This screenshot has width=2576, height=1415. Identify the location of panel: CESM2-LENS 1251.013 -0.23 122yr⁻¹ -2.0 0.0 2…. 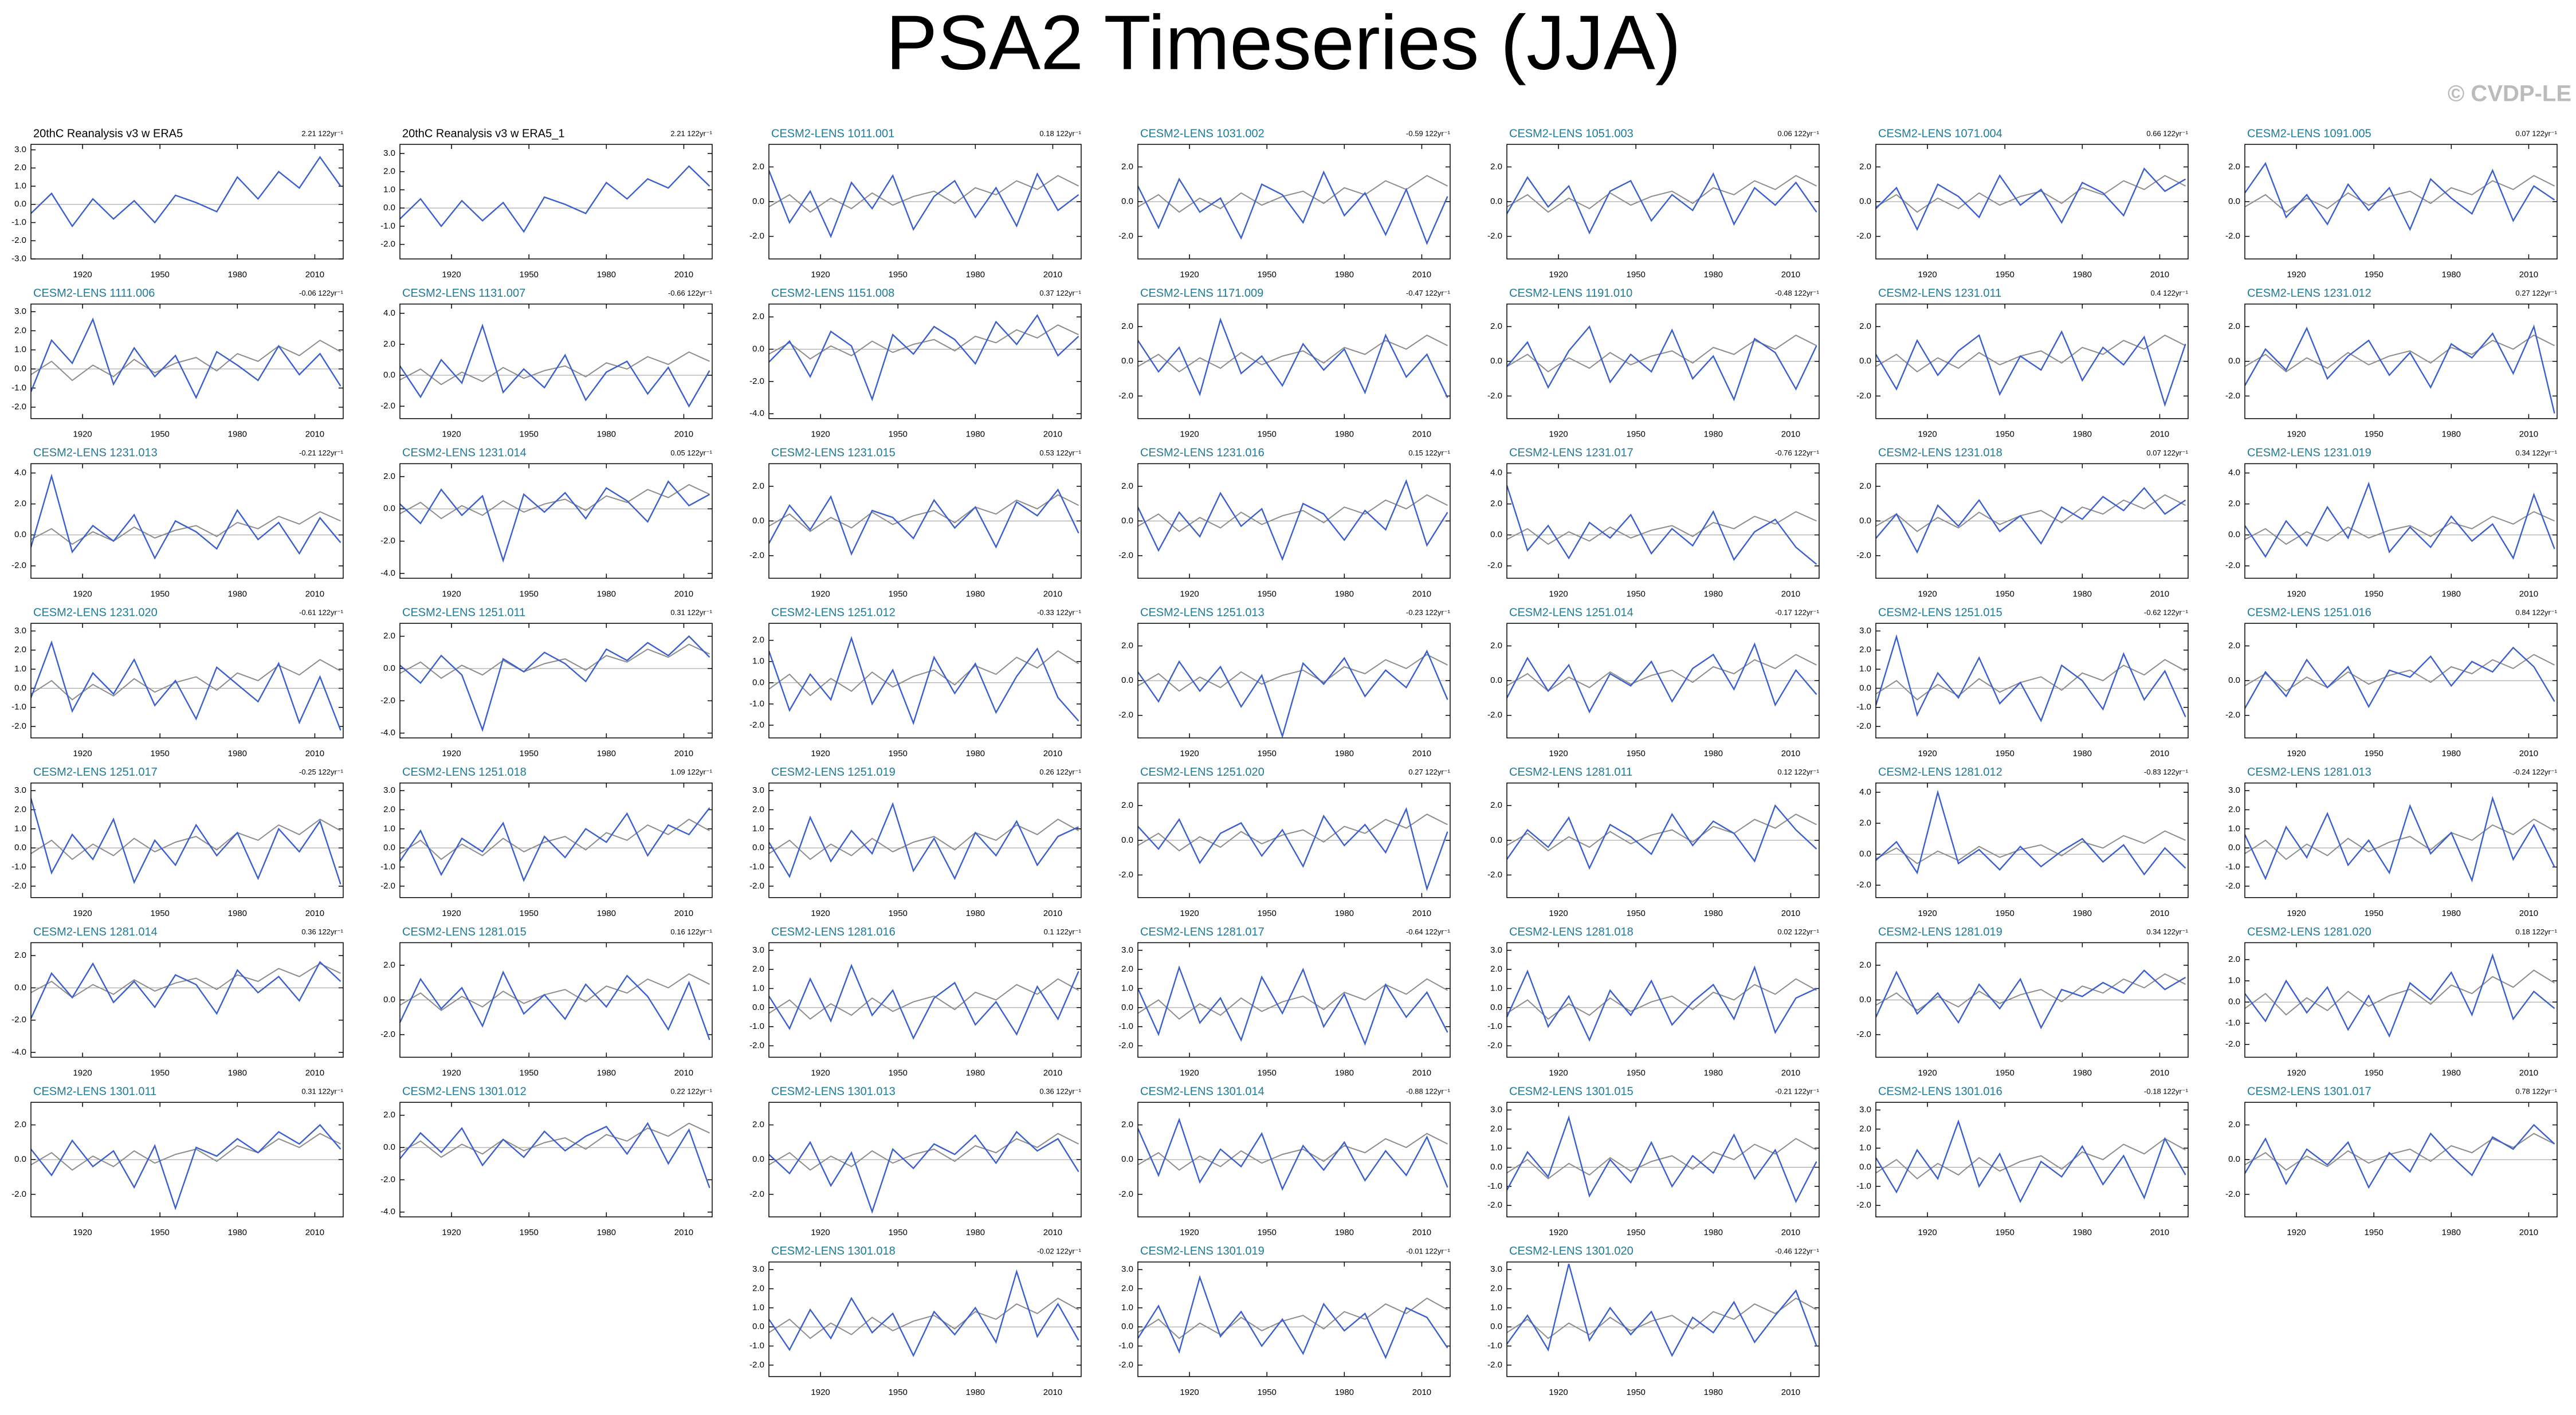
(1284, 682).